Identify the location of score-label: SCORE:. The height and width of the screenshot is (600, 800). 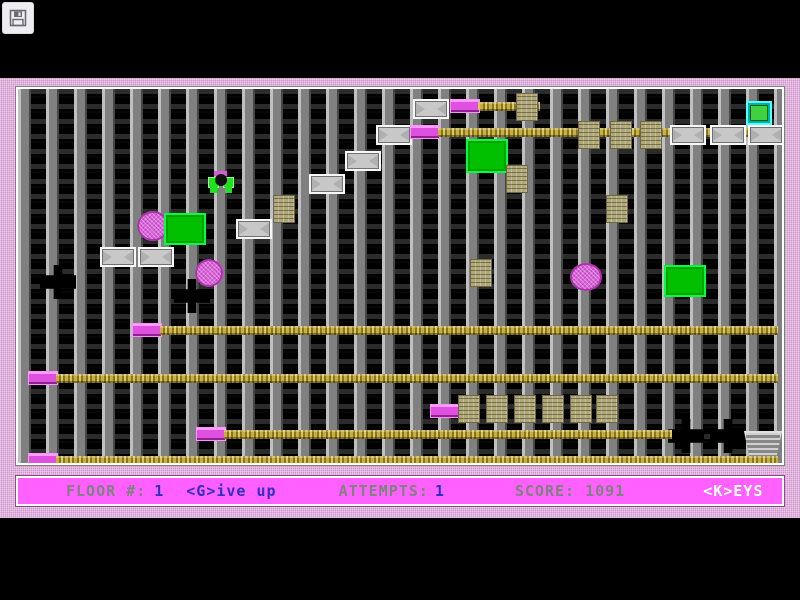
(545, 491).